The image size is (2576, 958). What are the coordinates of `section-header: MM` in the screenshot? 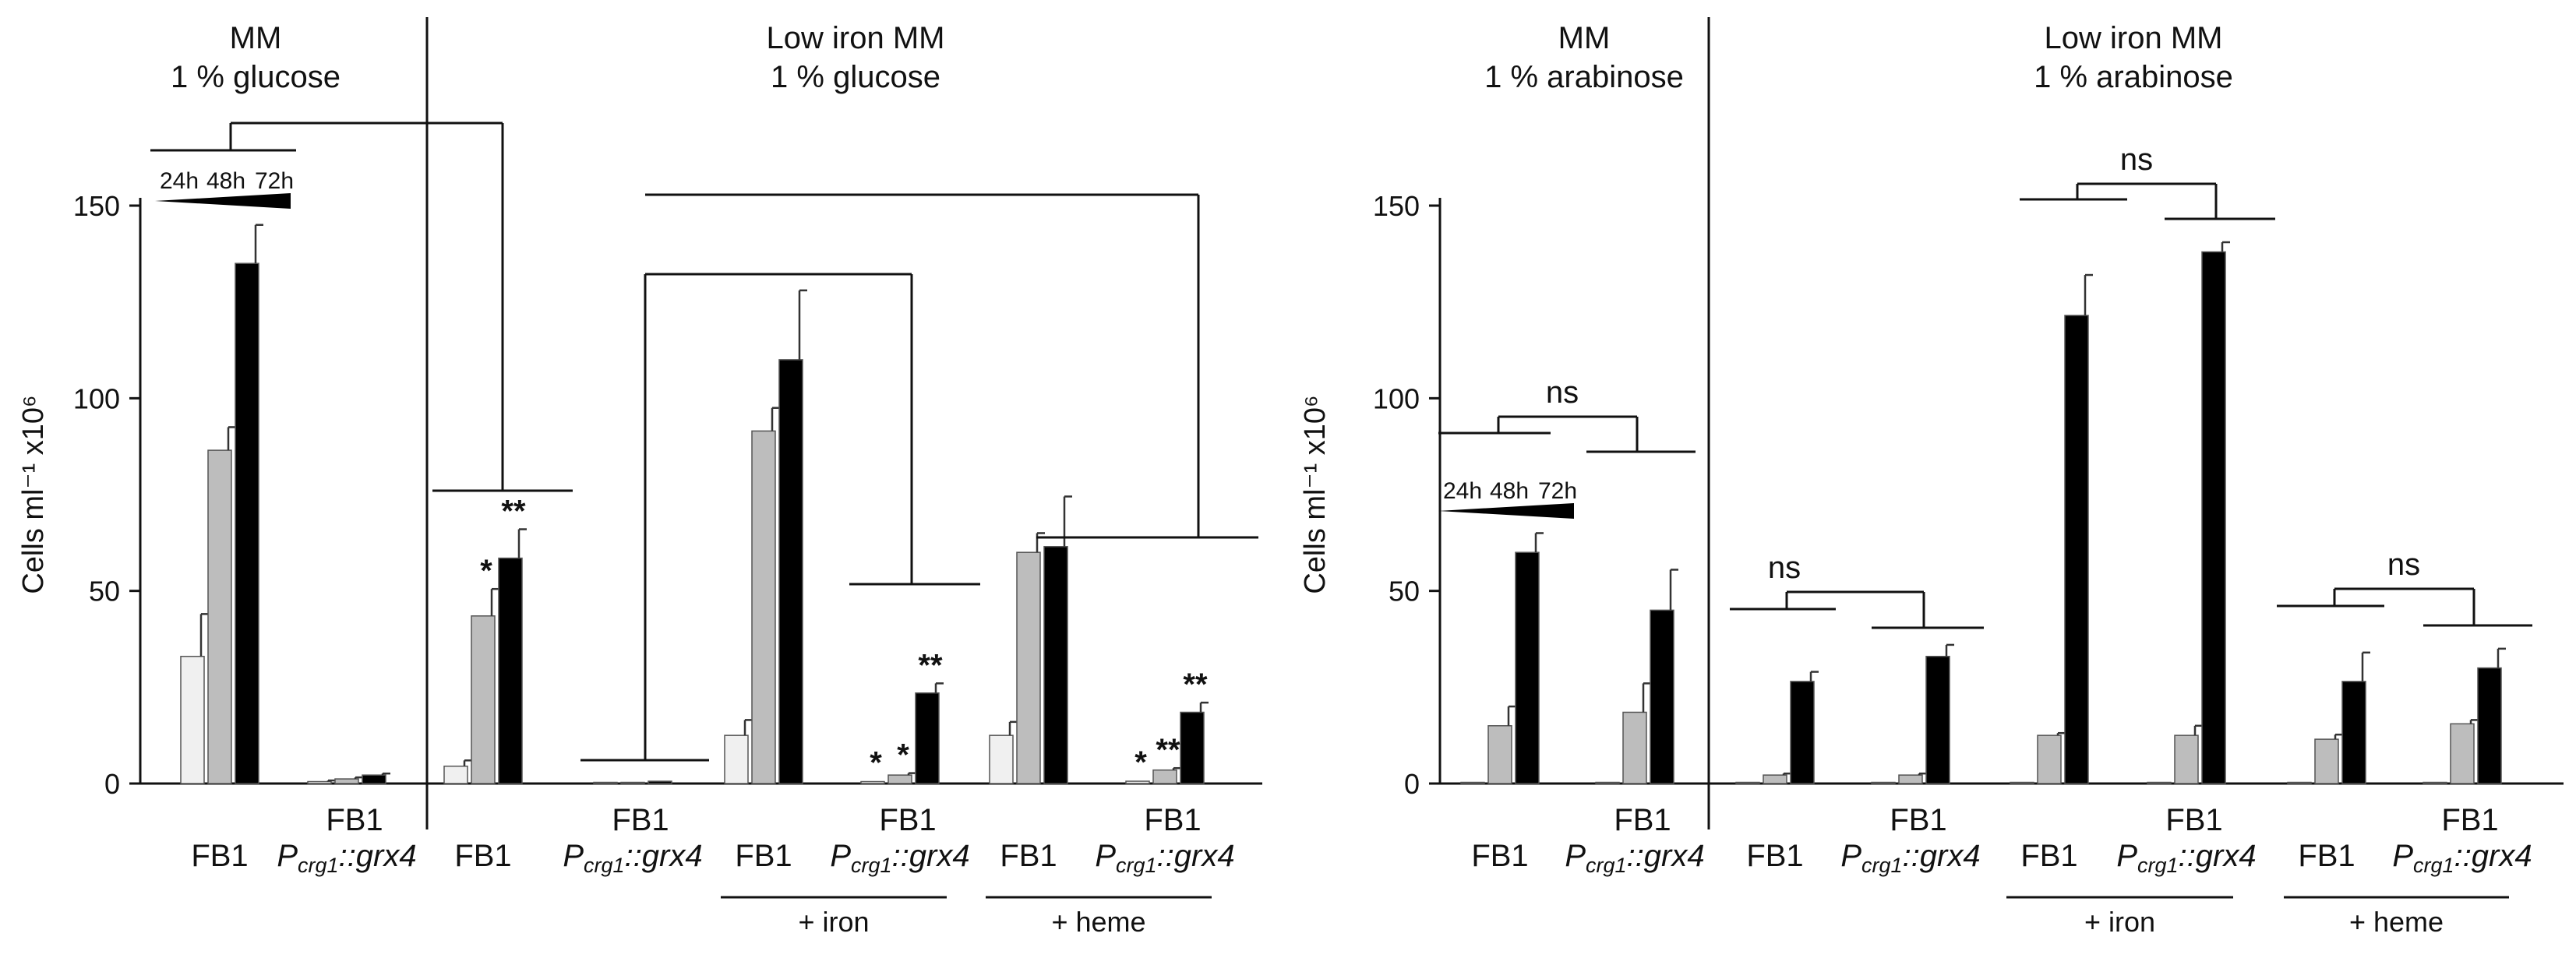 It's located at (256, 38).